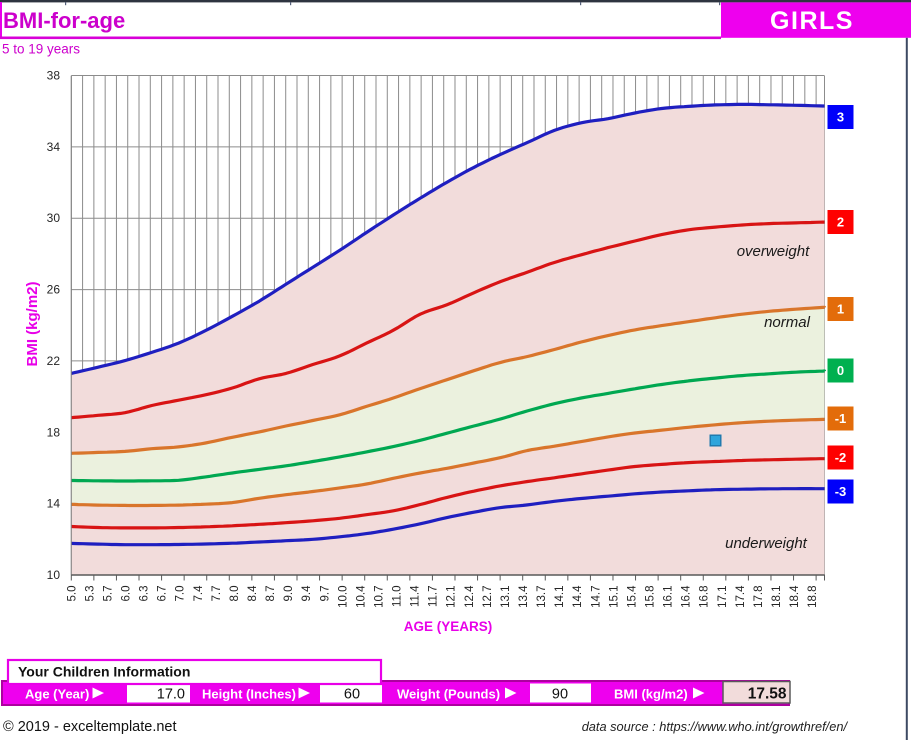  What do you see at coordinates (452, 597) in the screenshot?
I see `svg-text: 12.1` at bounding box center [452, 597].